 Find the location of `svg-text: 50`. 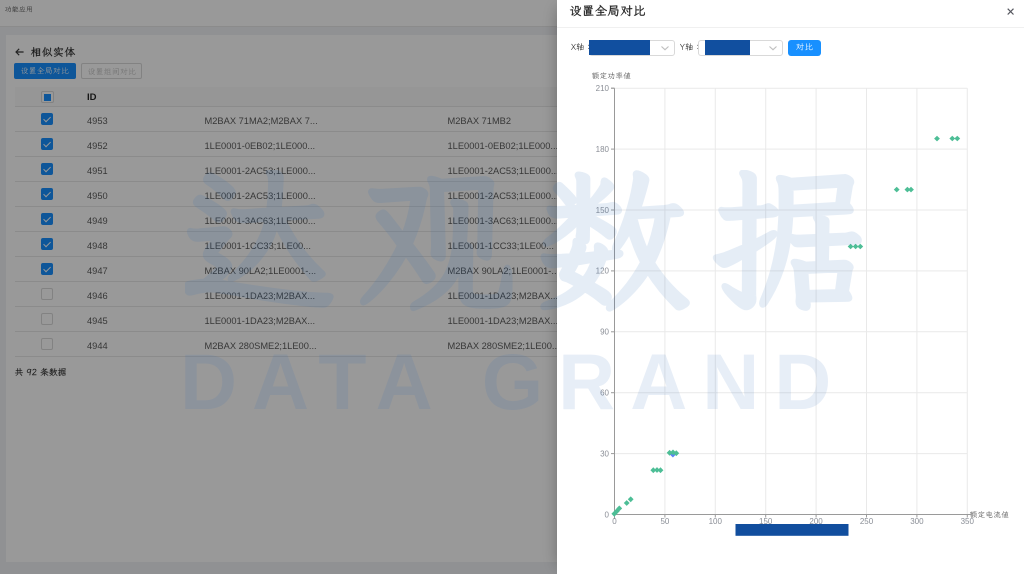

svg-text: 50 is located at coordinates (664, 521).